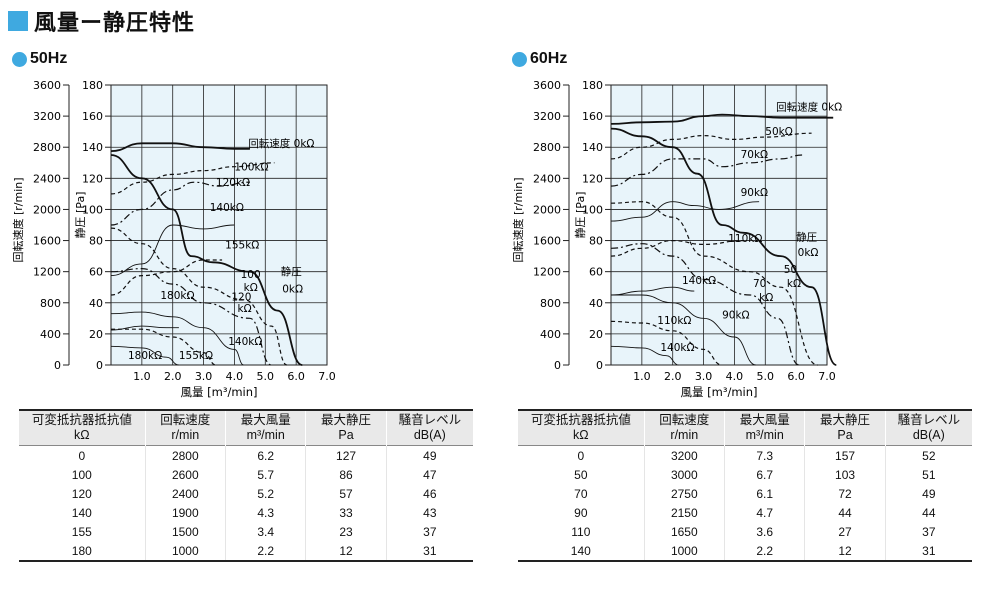 Image resolution: width=1000 pixels, height=590 pixels. What do you see at coordinates (764, 512) in the screenshot?
I see `table-cell: 4.7` at bounding box center [764, 512].